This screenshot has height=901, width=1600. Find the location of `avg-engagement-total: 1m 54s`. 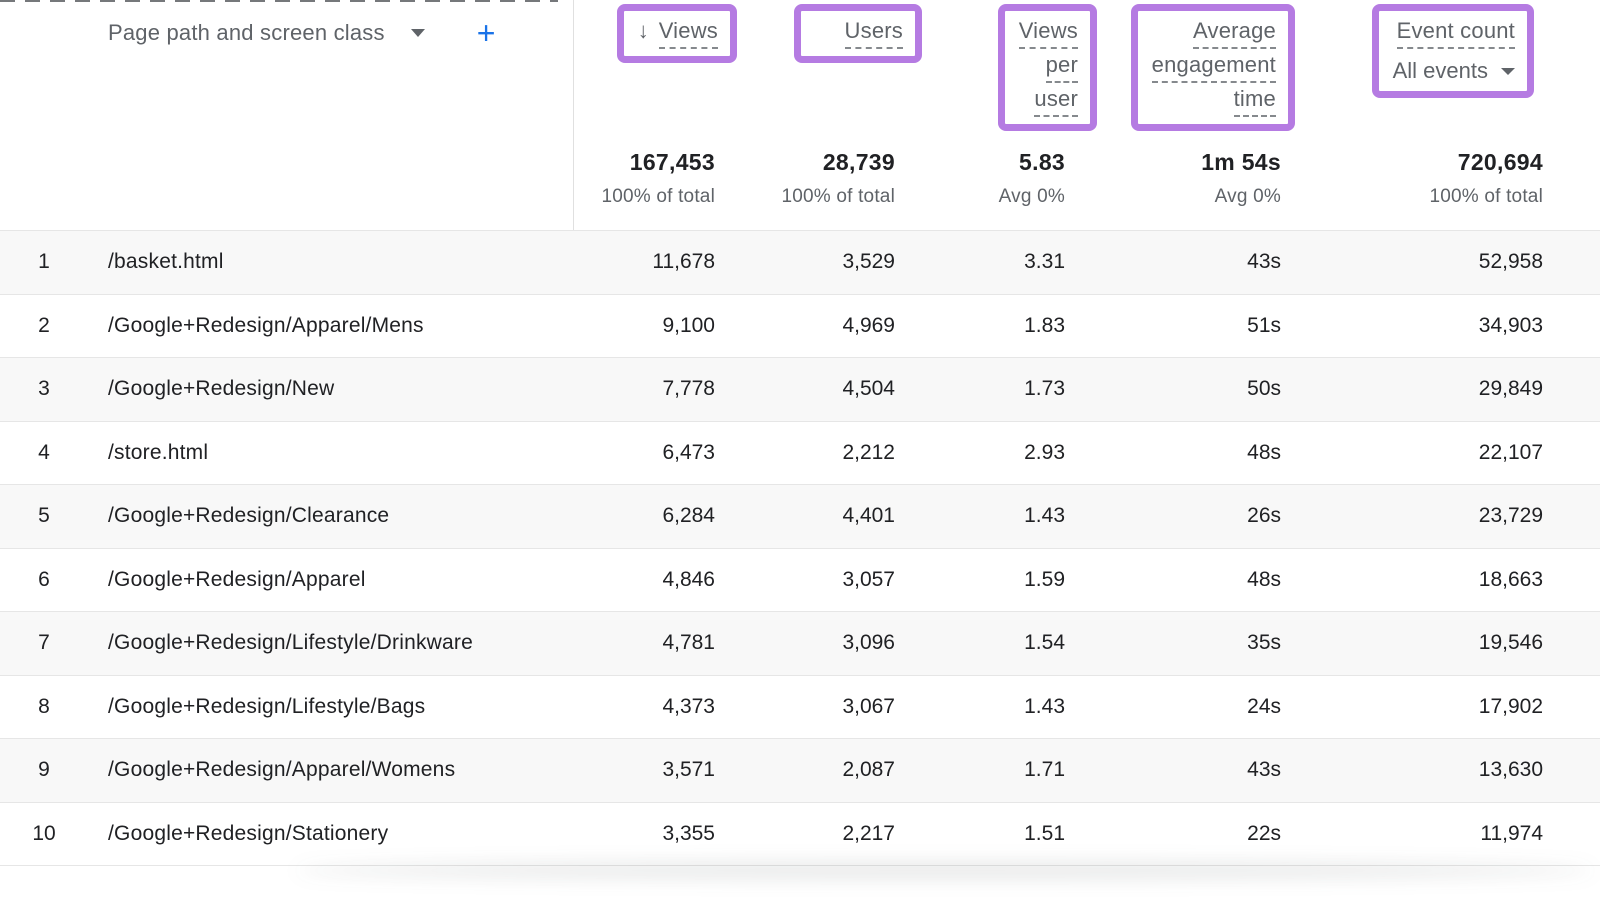

avg-engagement-total: 1m 54s is located at coordinates (1241, 162).